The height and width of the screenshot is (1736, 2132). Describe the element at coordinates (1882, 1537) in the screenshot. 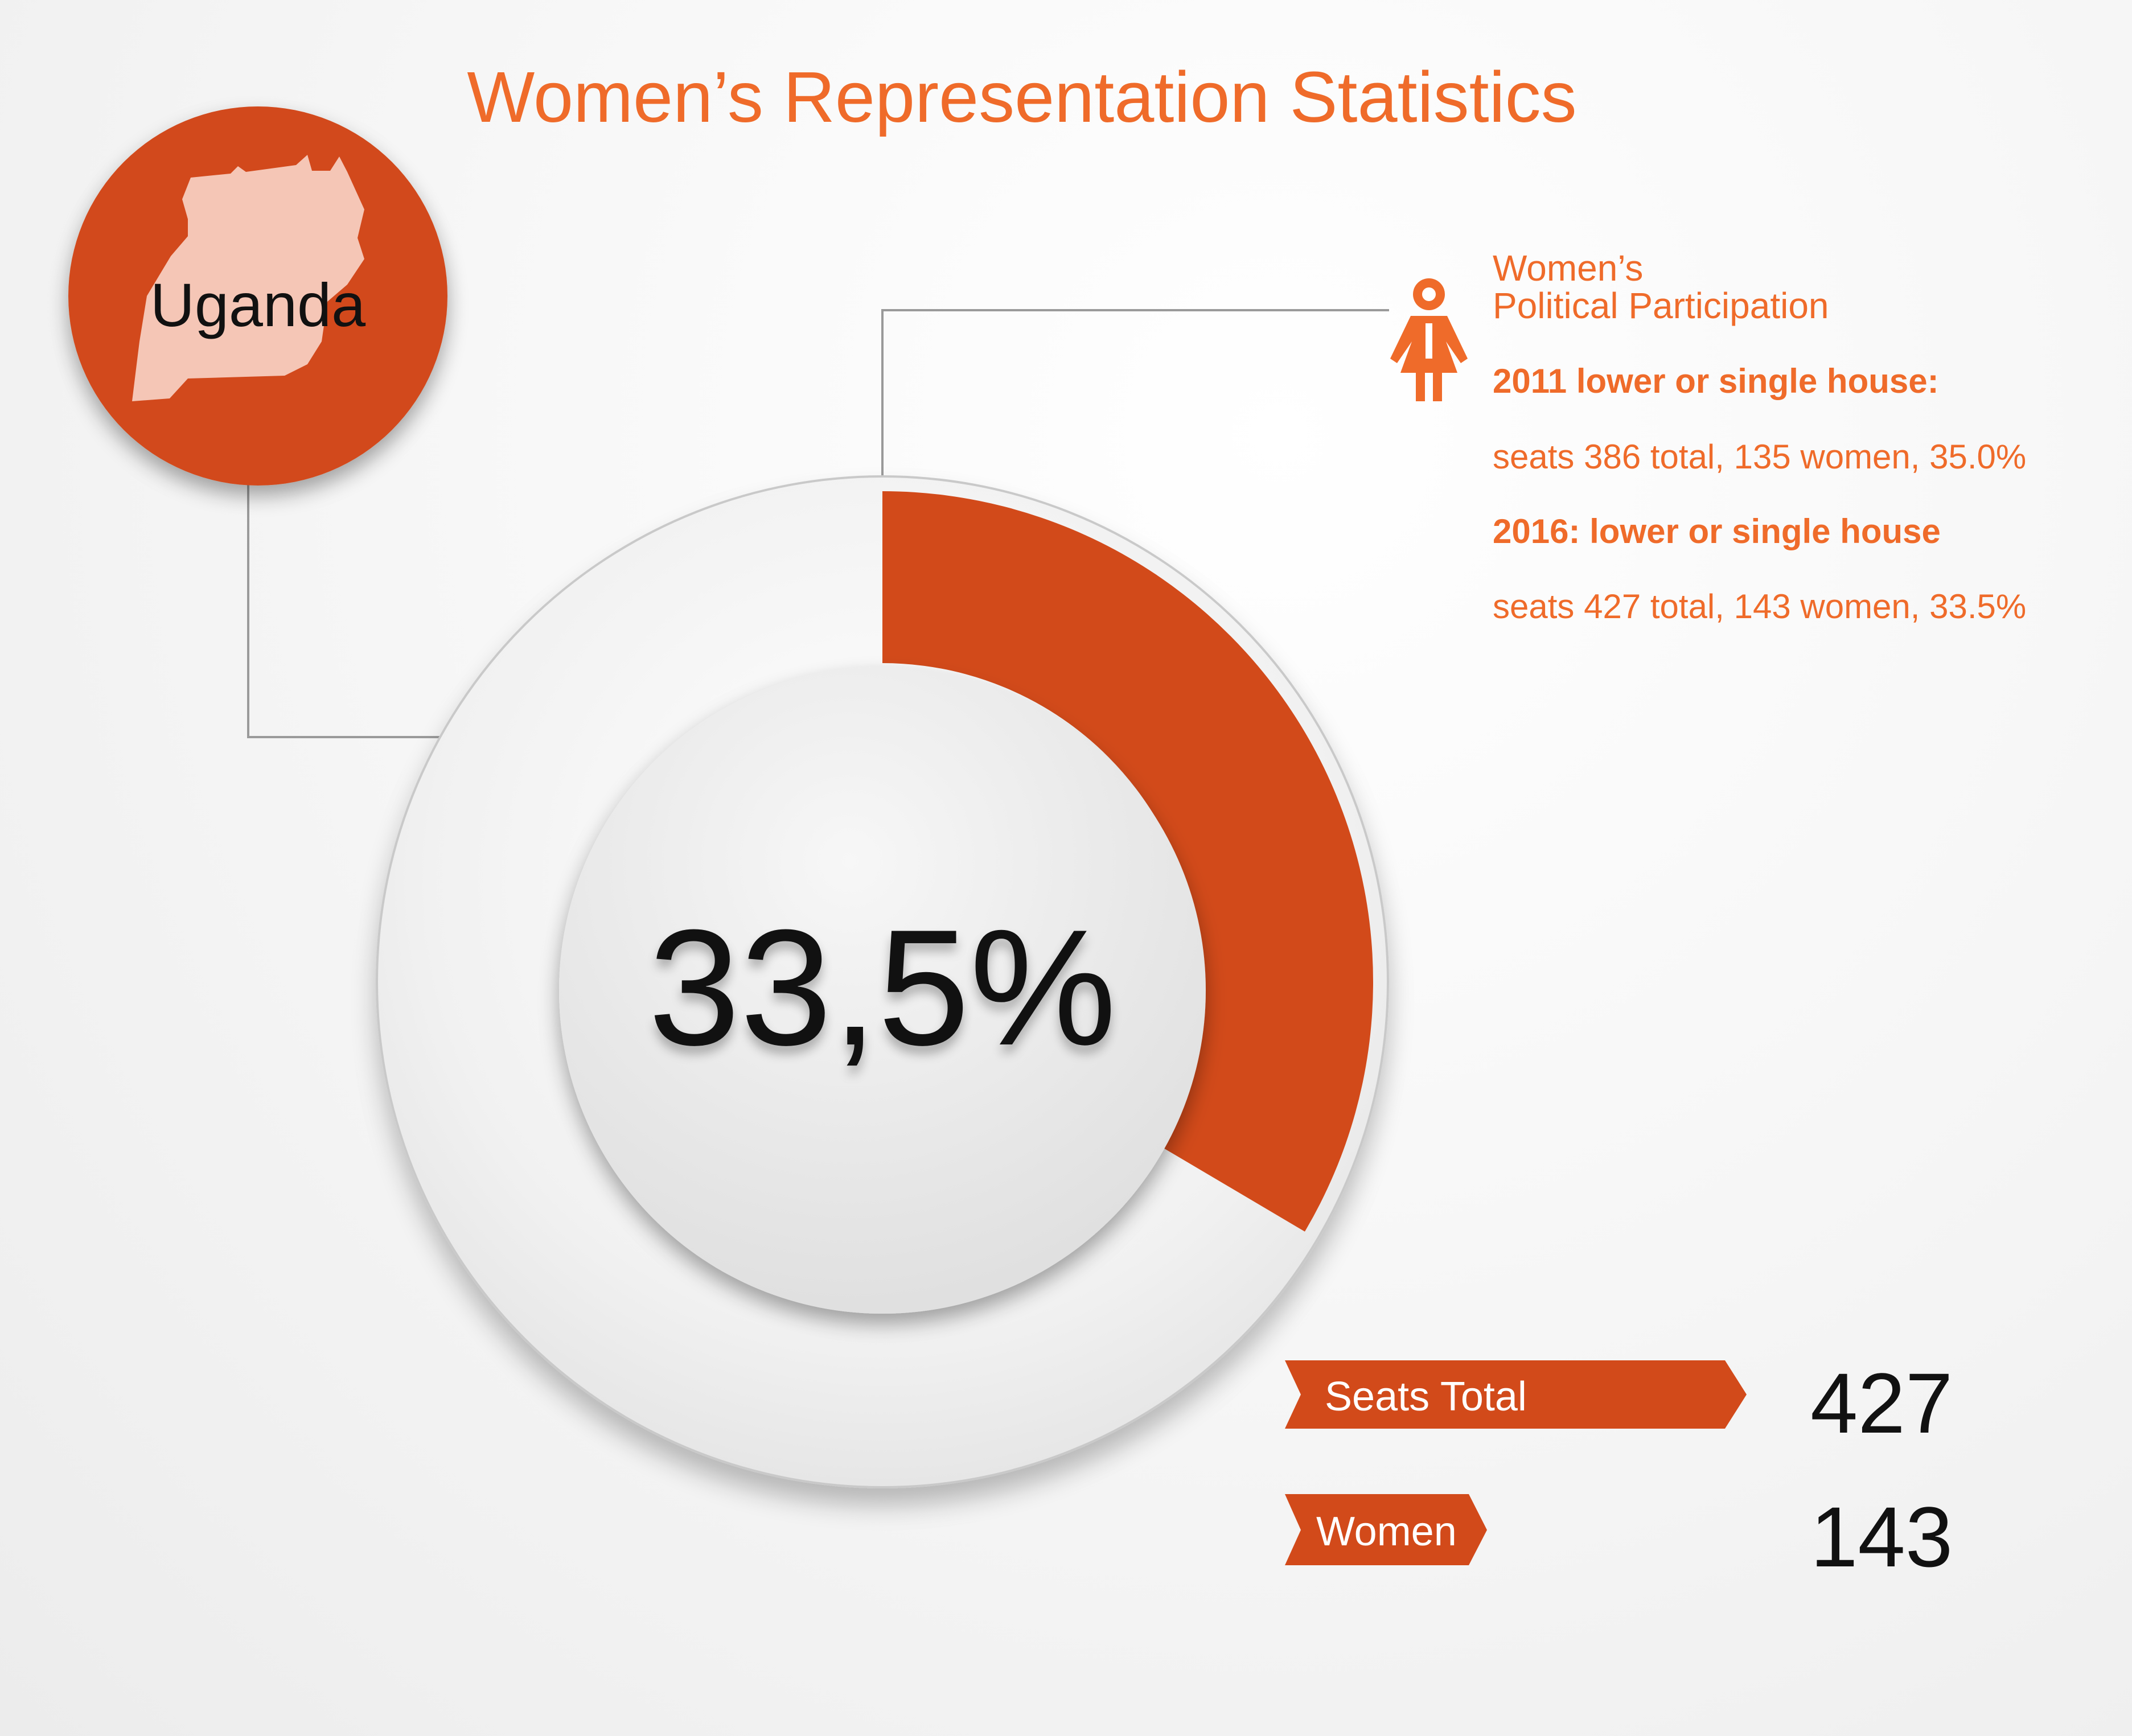

I see `women-value: 143` at that location.